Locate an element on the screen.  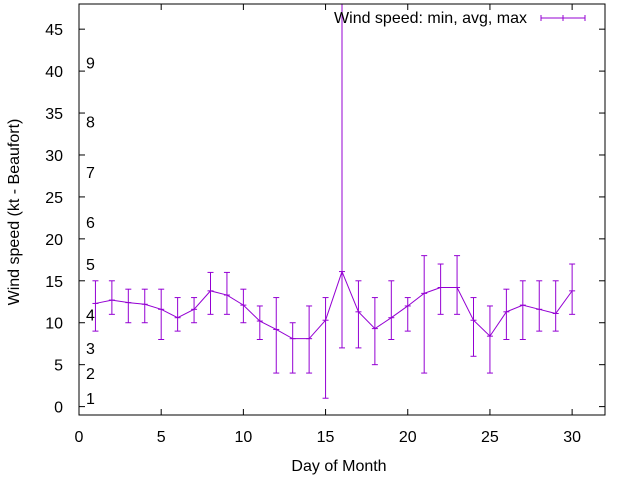
x-tick-label-10: 10 is located at coordinates (243, 437).